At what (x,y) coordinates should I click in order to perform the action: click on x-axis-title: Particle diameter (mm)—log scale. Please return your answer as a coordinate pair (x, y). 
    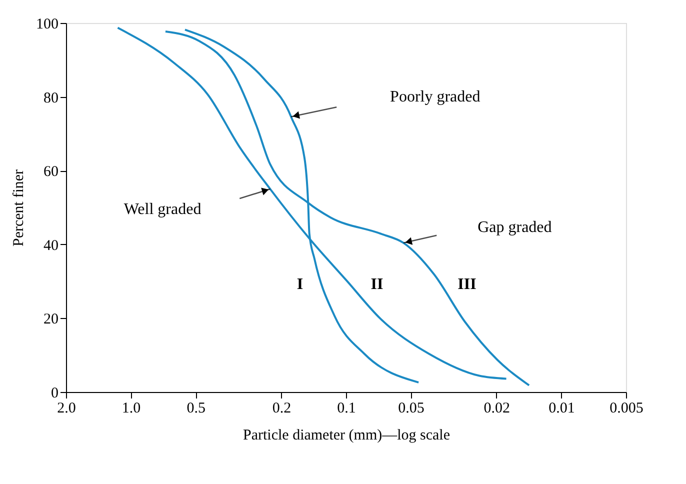
    Looking at the image, I should click on (346, 436).